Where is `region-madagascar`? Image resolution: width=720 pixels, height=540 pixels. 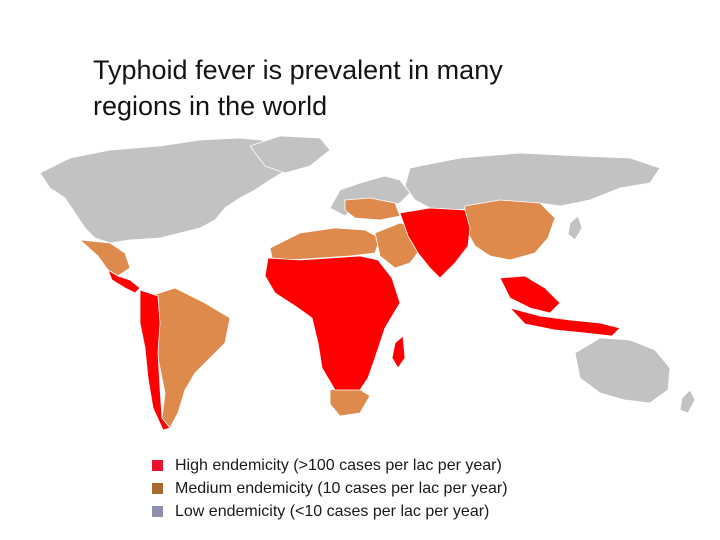
region-madagascar is located at coordinates (398, 352).